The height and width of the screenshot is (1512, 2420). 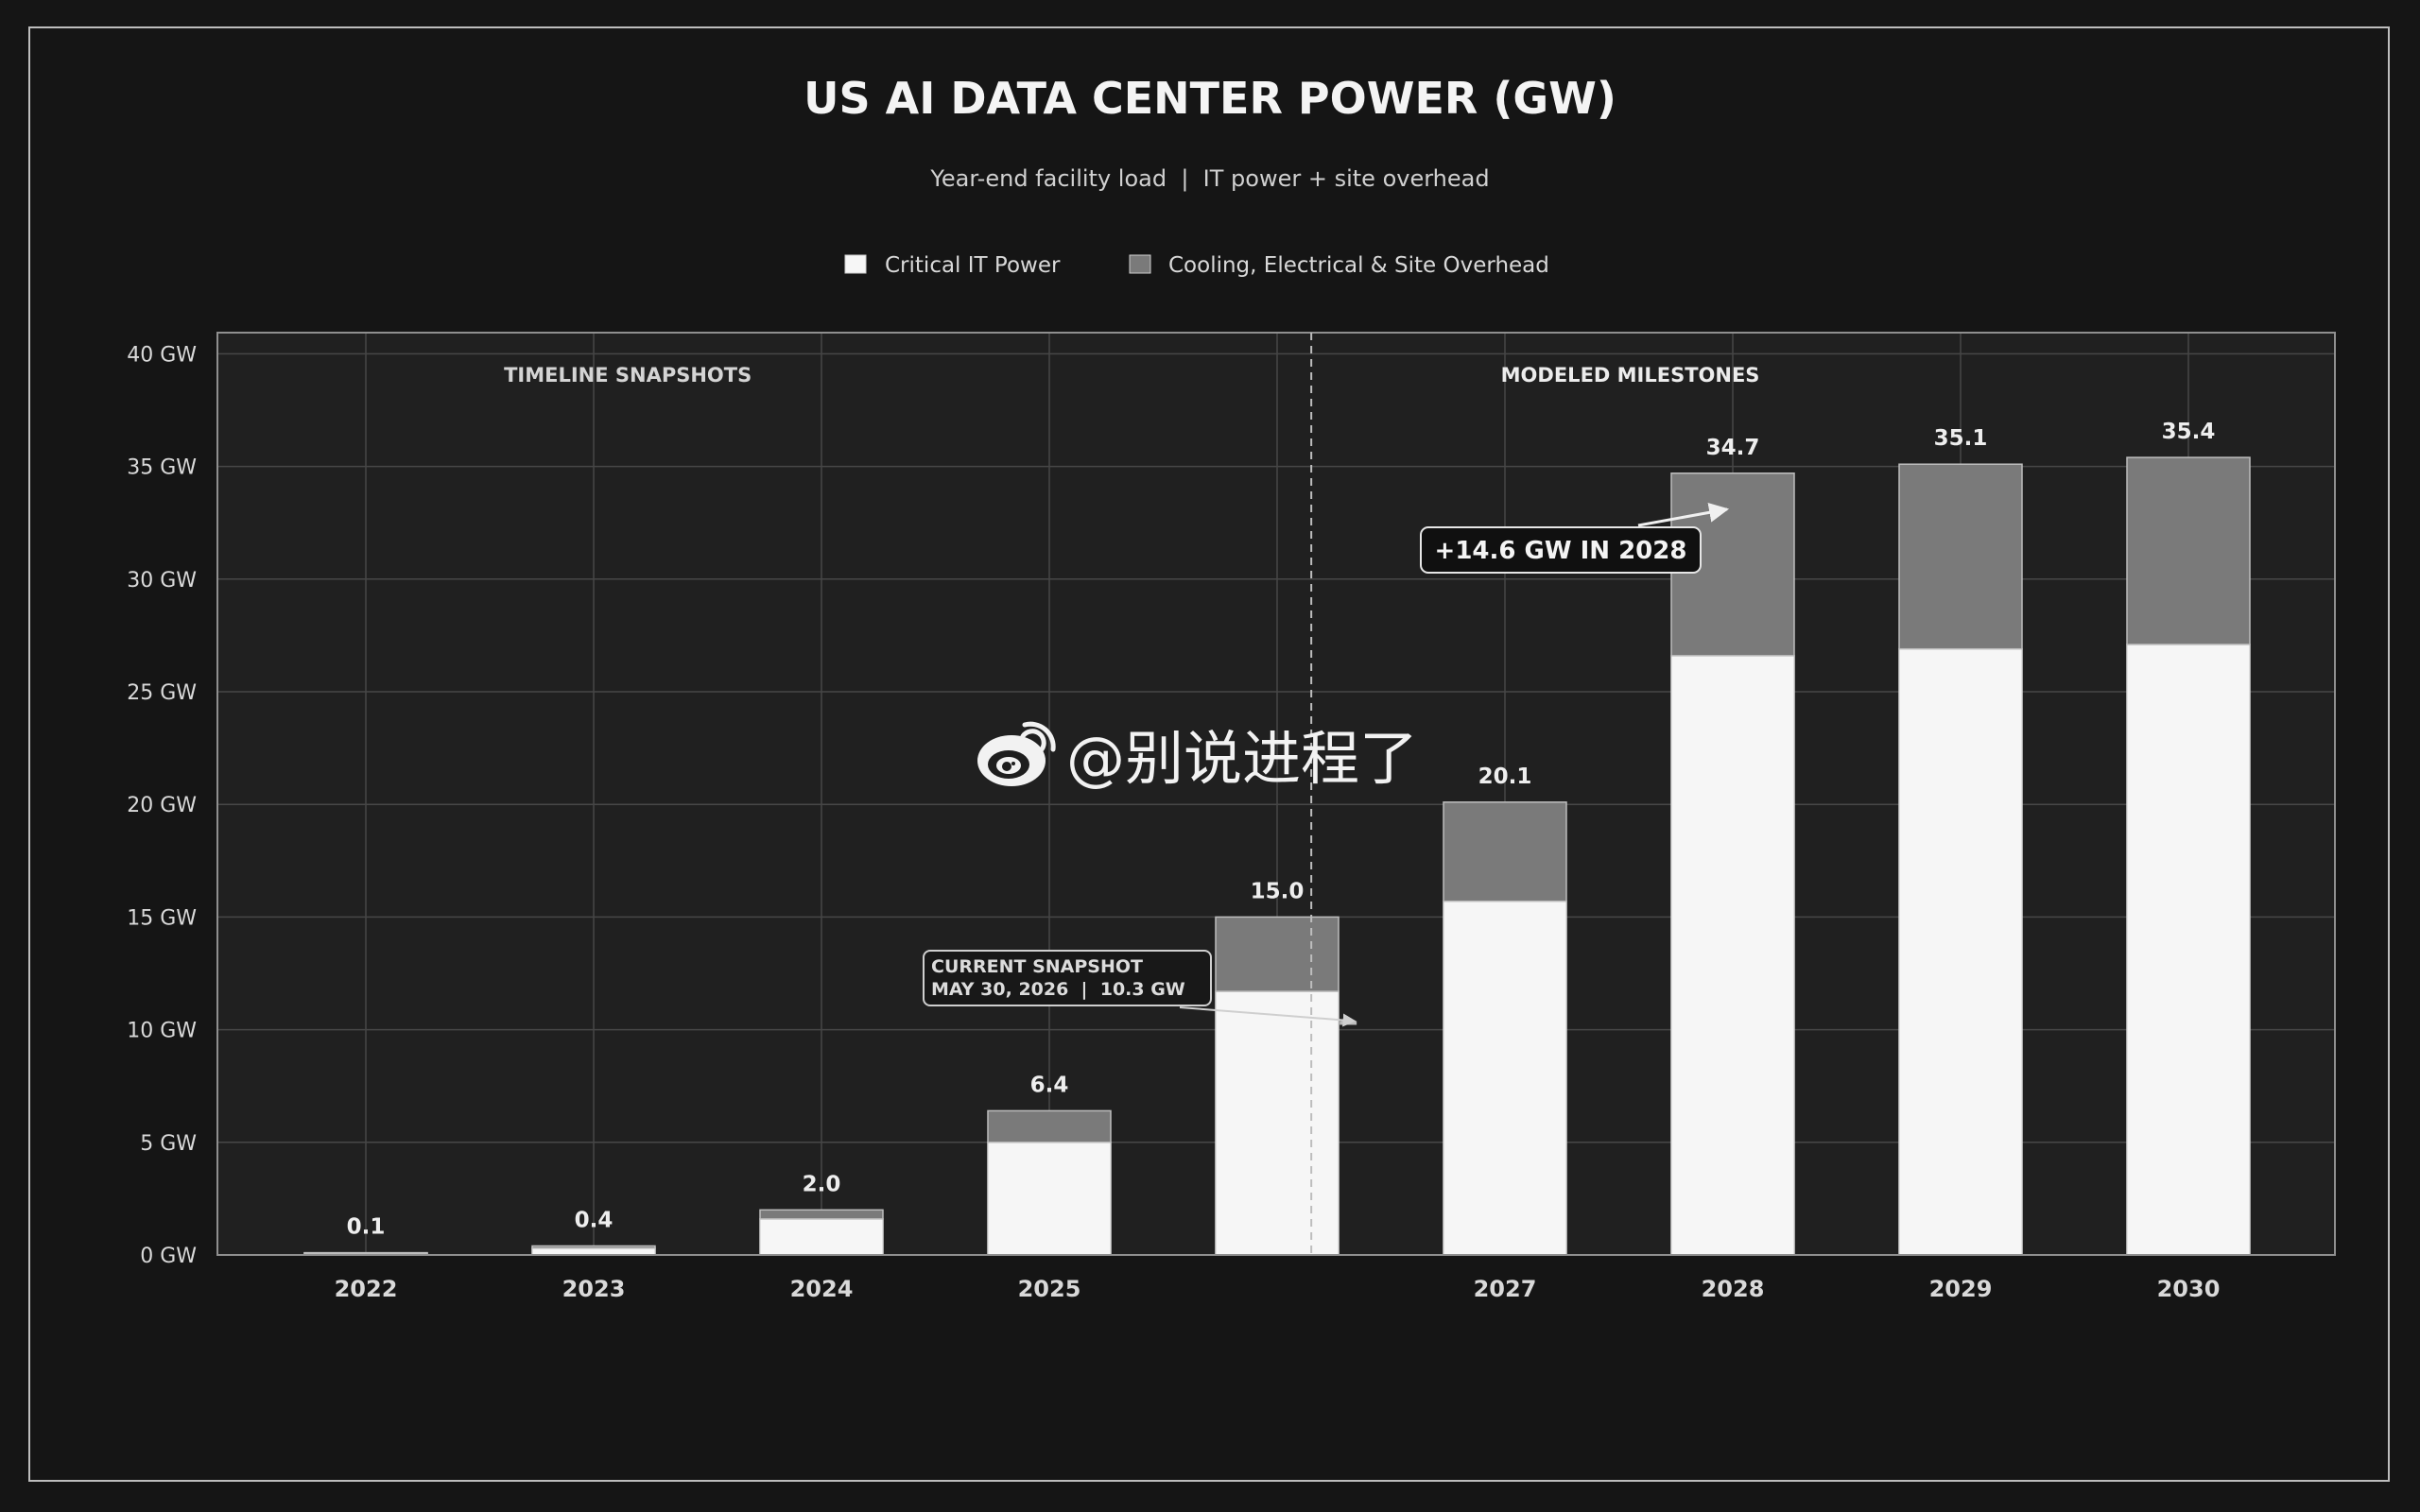 What do you see at coordinates (162, 468) in the screenshot?
I see `y-tick-label: 35 GW` at bounding box center [162, 468].